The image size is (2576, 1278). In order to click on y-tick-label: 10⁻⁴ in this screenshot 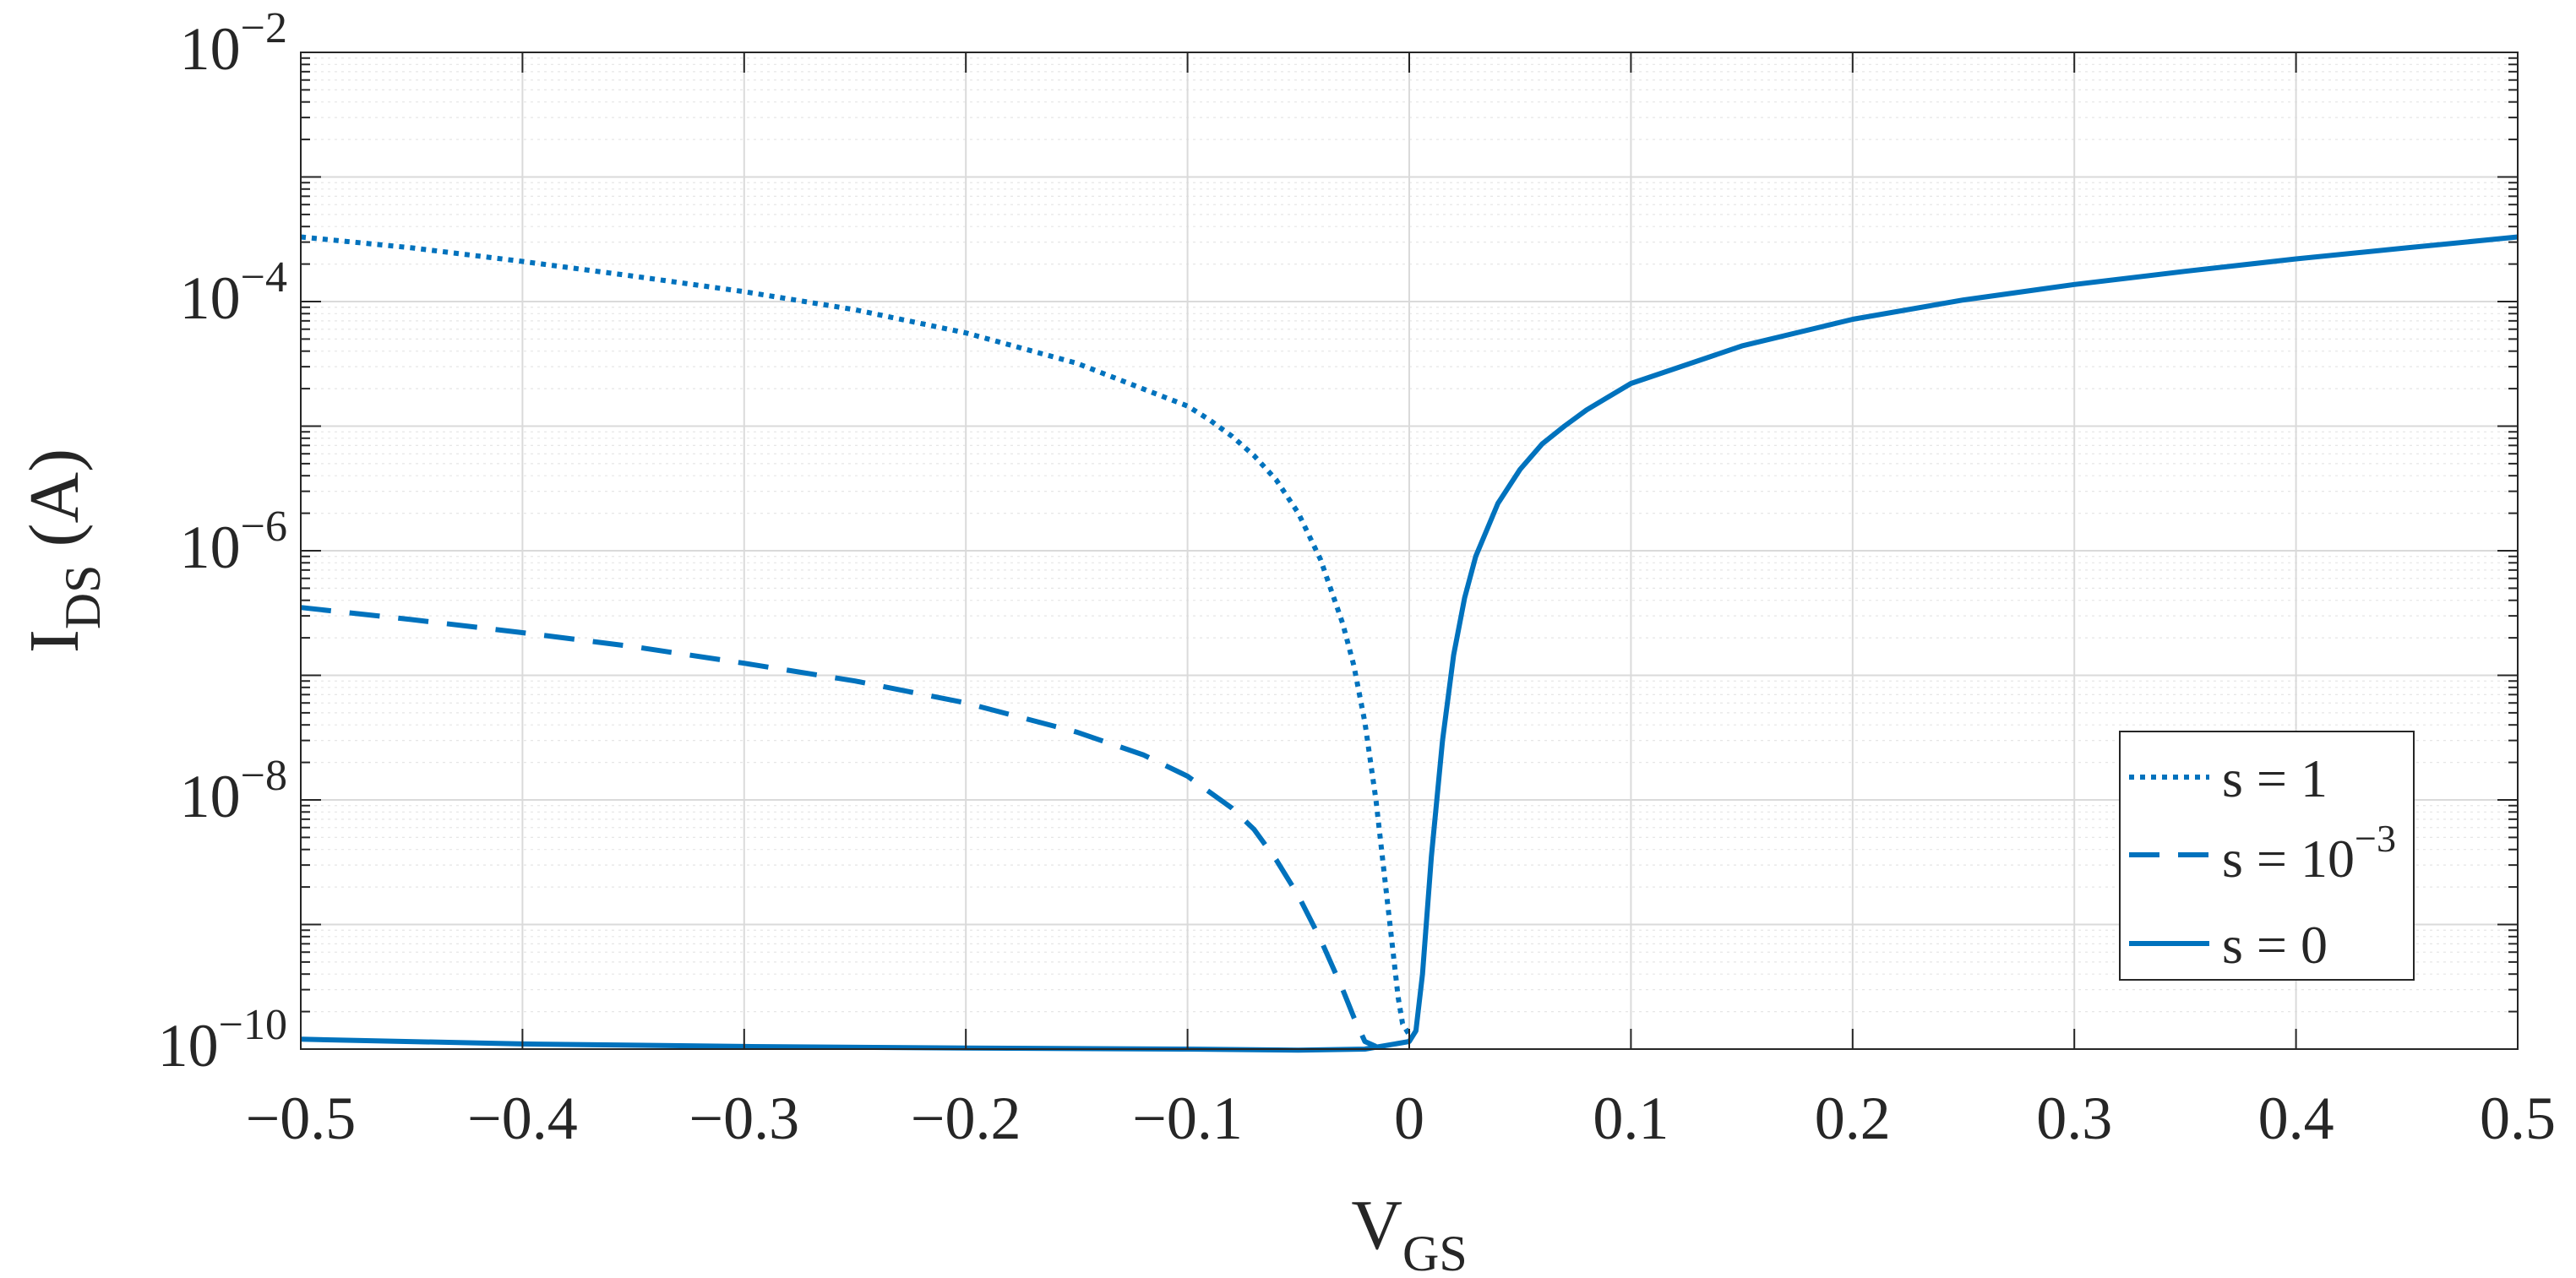, I will do `click(233, 293)`.